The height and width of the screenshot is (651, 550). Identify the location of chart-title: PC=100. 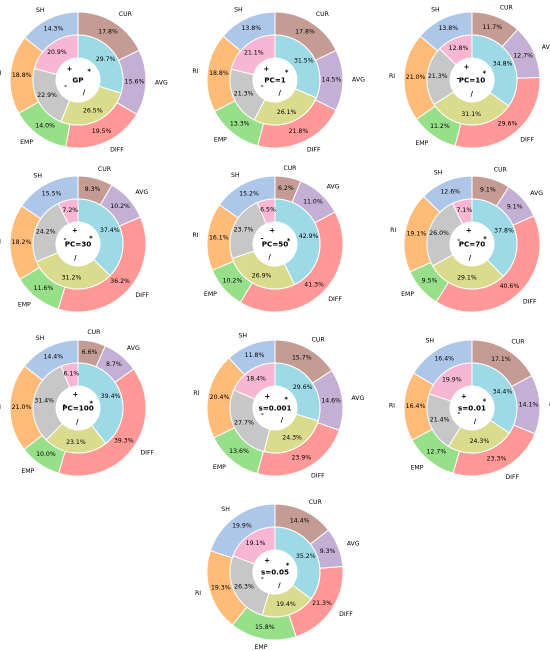
(78, 408).